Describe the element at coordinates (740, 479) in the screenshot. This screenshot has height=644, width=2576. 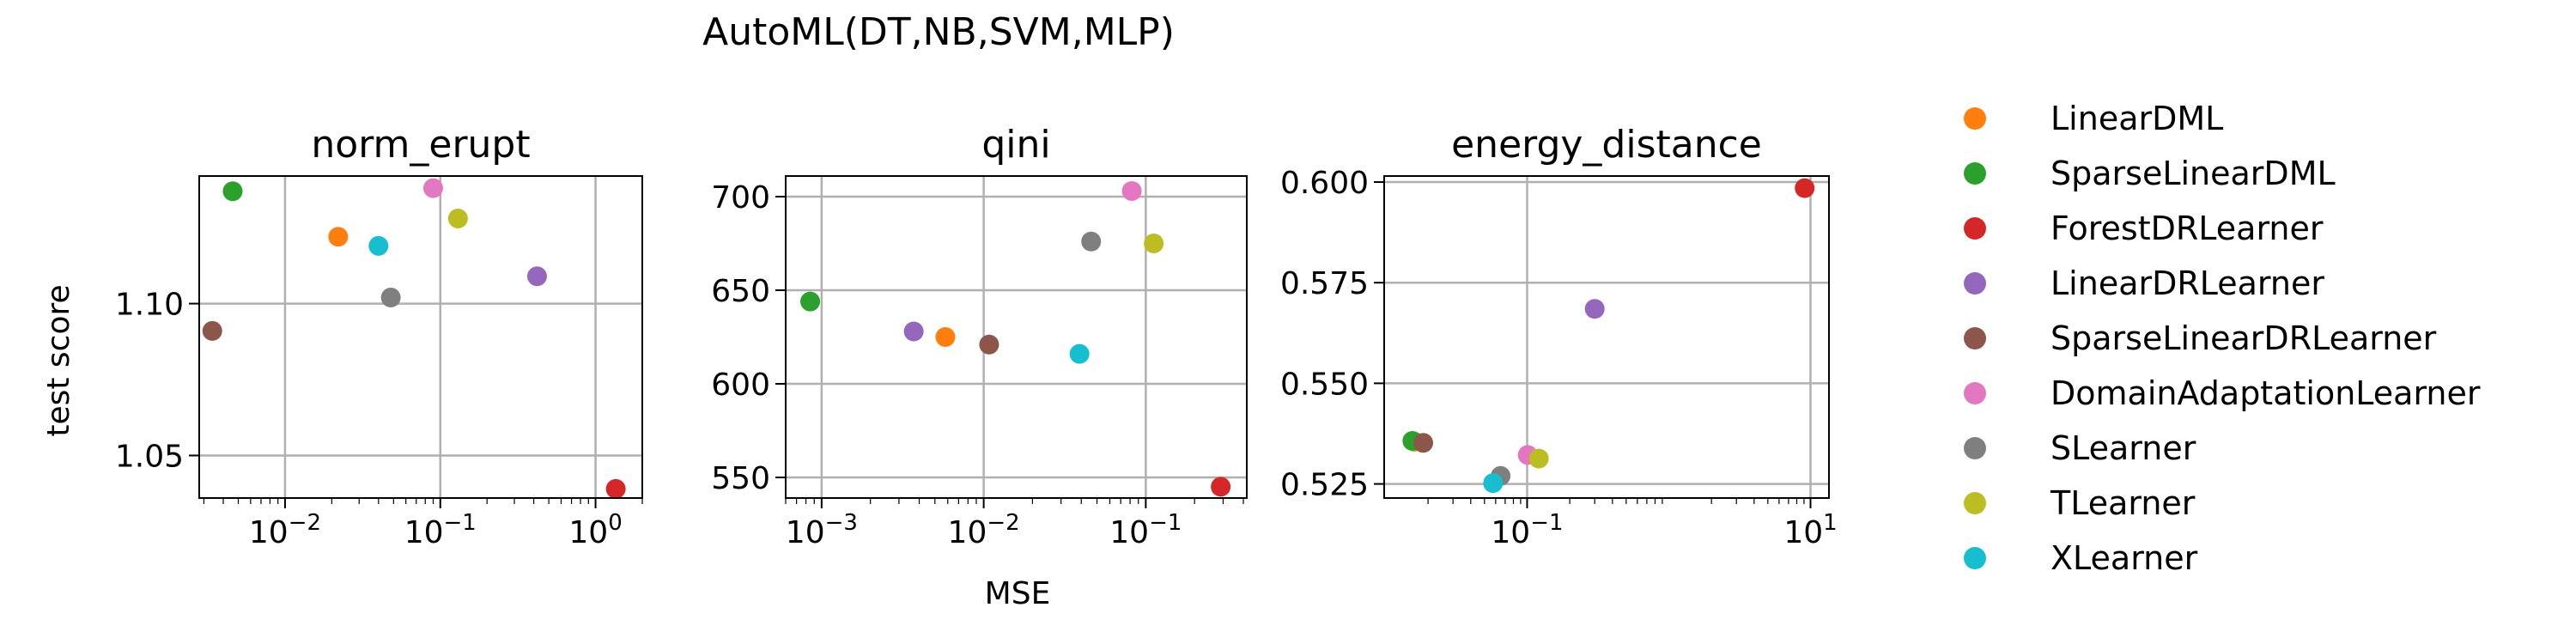
I see `y-tick-label: 550` at that location.